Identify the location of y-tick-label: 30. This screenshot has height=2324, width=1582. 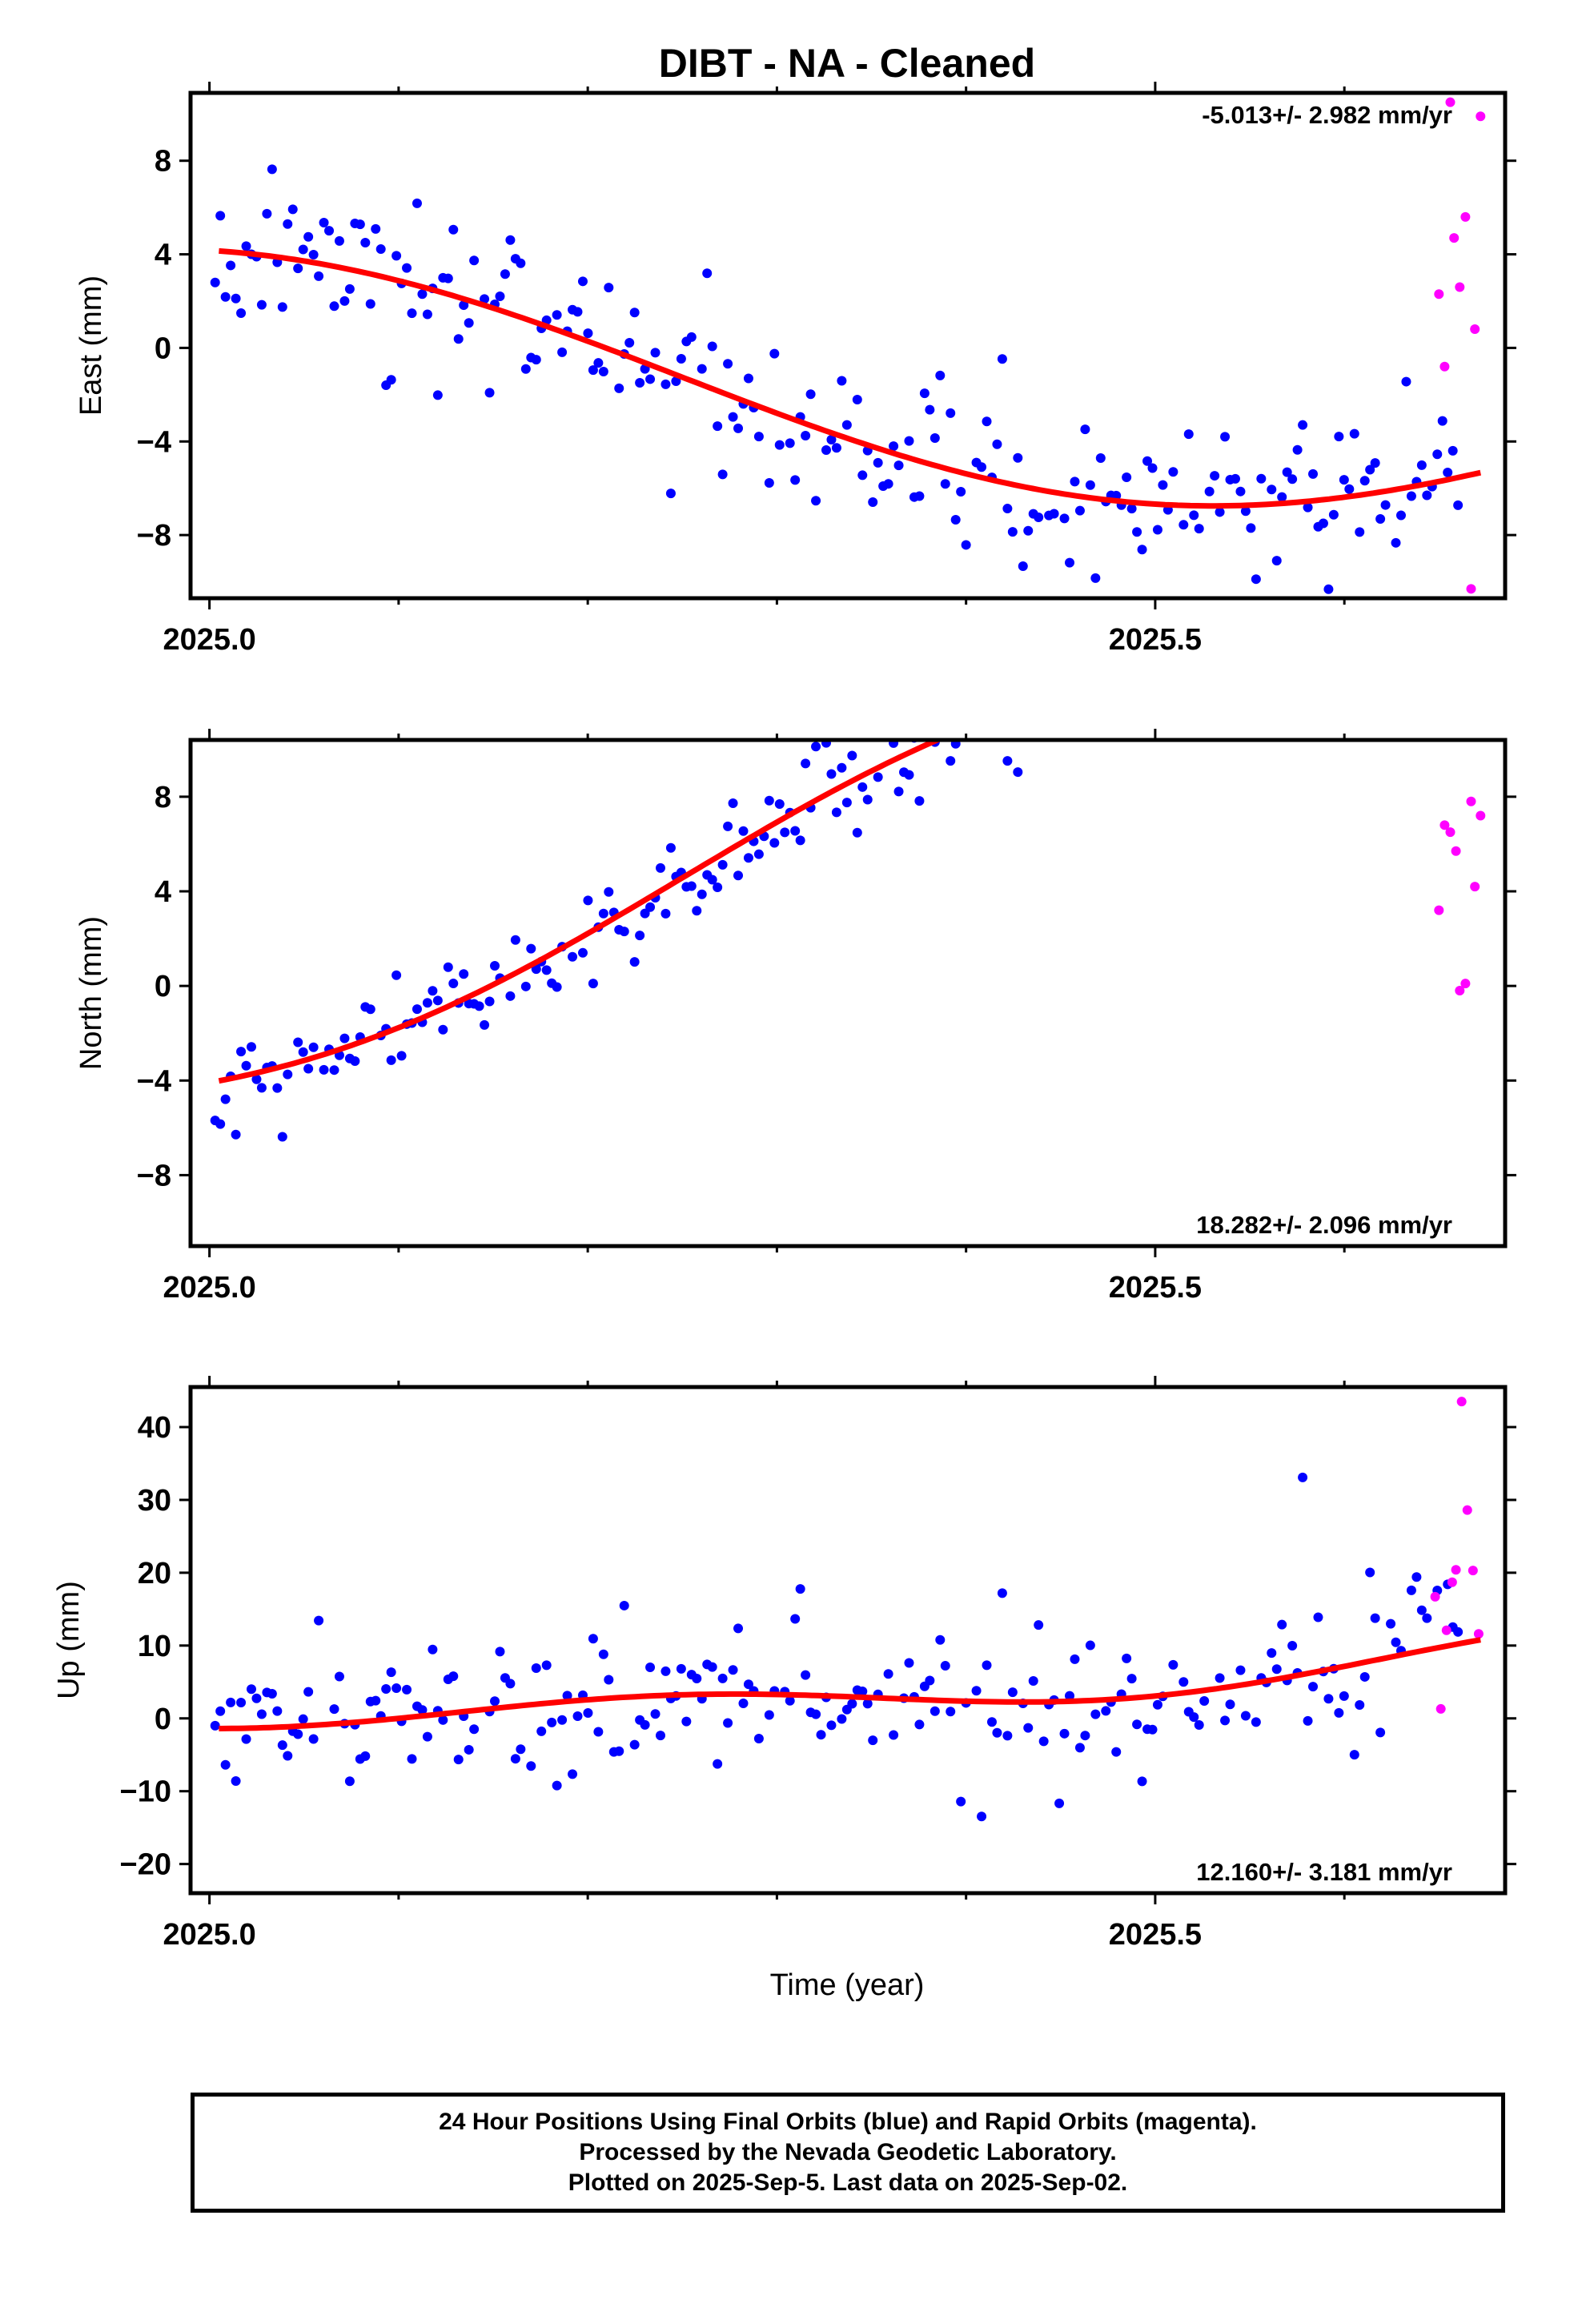
(154, 1501).